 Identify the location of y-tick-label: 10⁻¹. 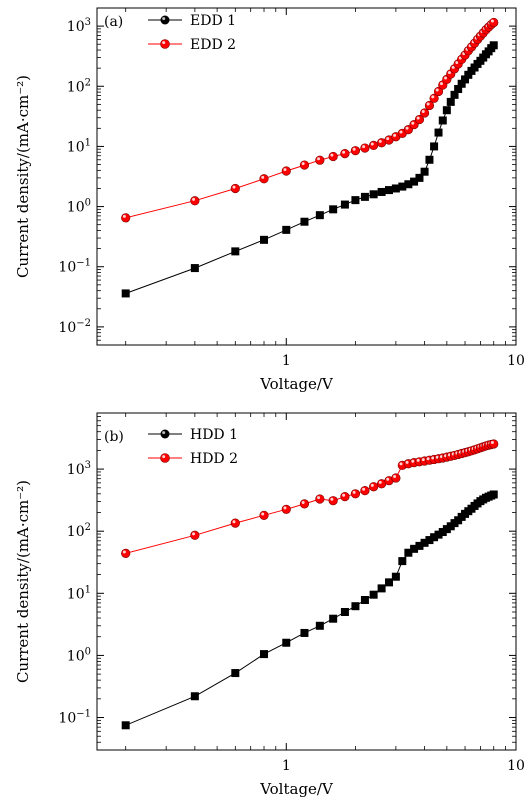
(74, 267).